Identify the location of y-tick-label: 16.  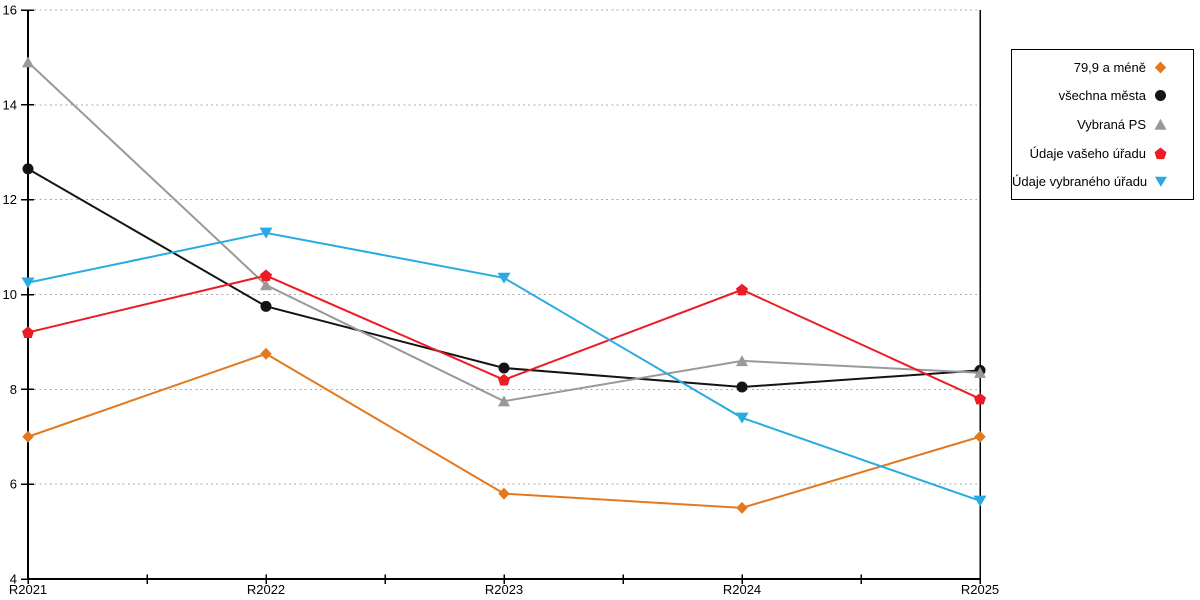
(10, 10).